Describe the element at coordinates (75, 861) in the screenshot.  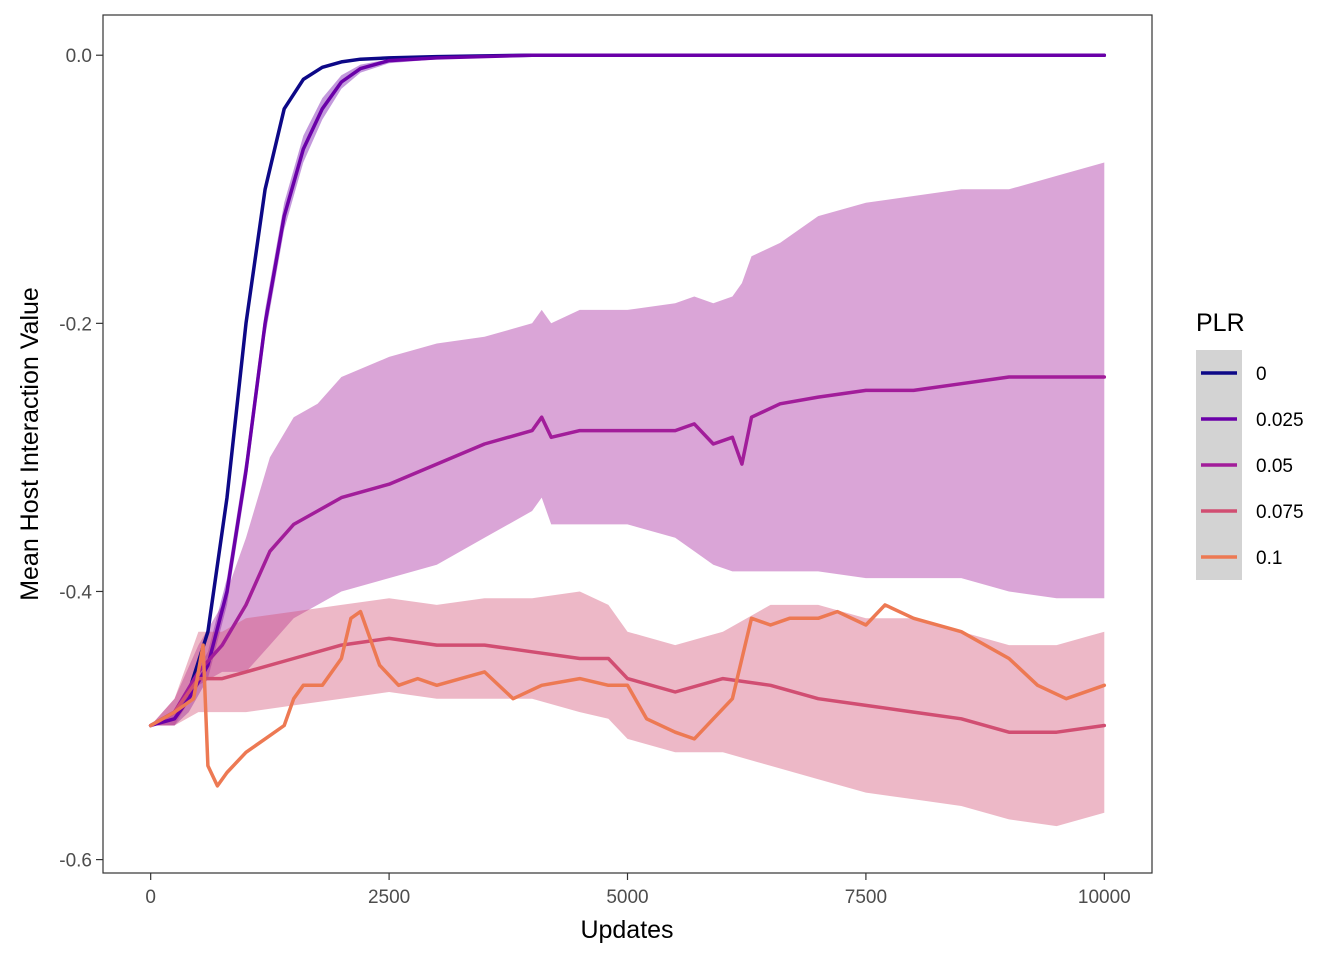
I see `y-tick-label: -0.6` at that location.